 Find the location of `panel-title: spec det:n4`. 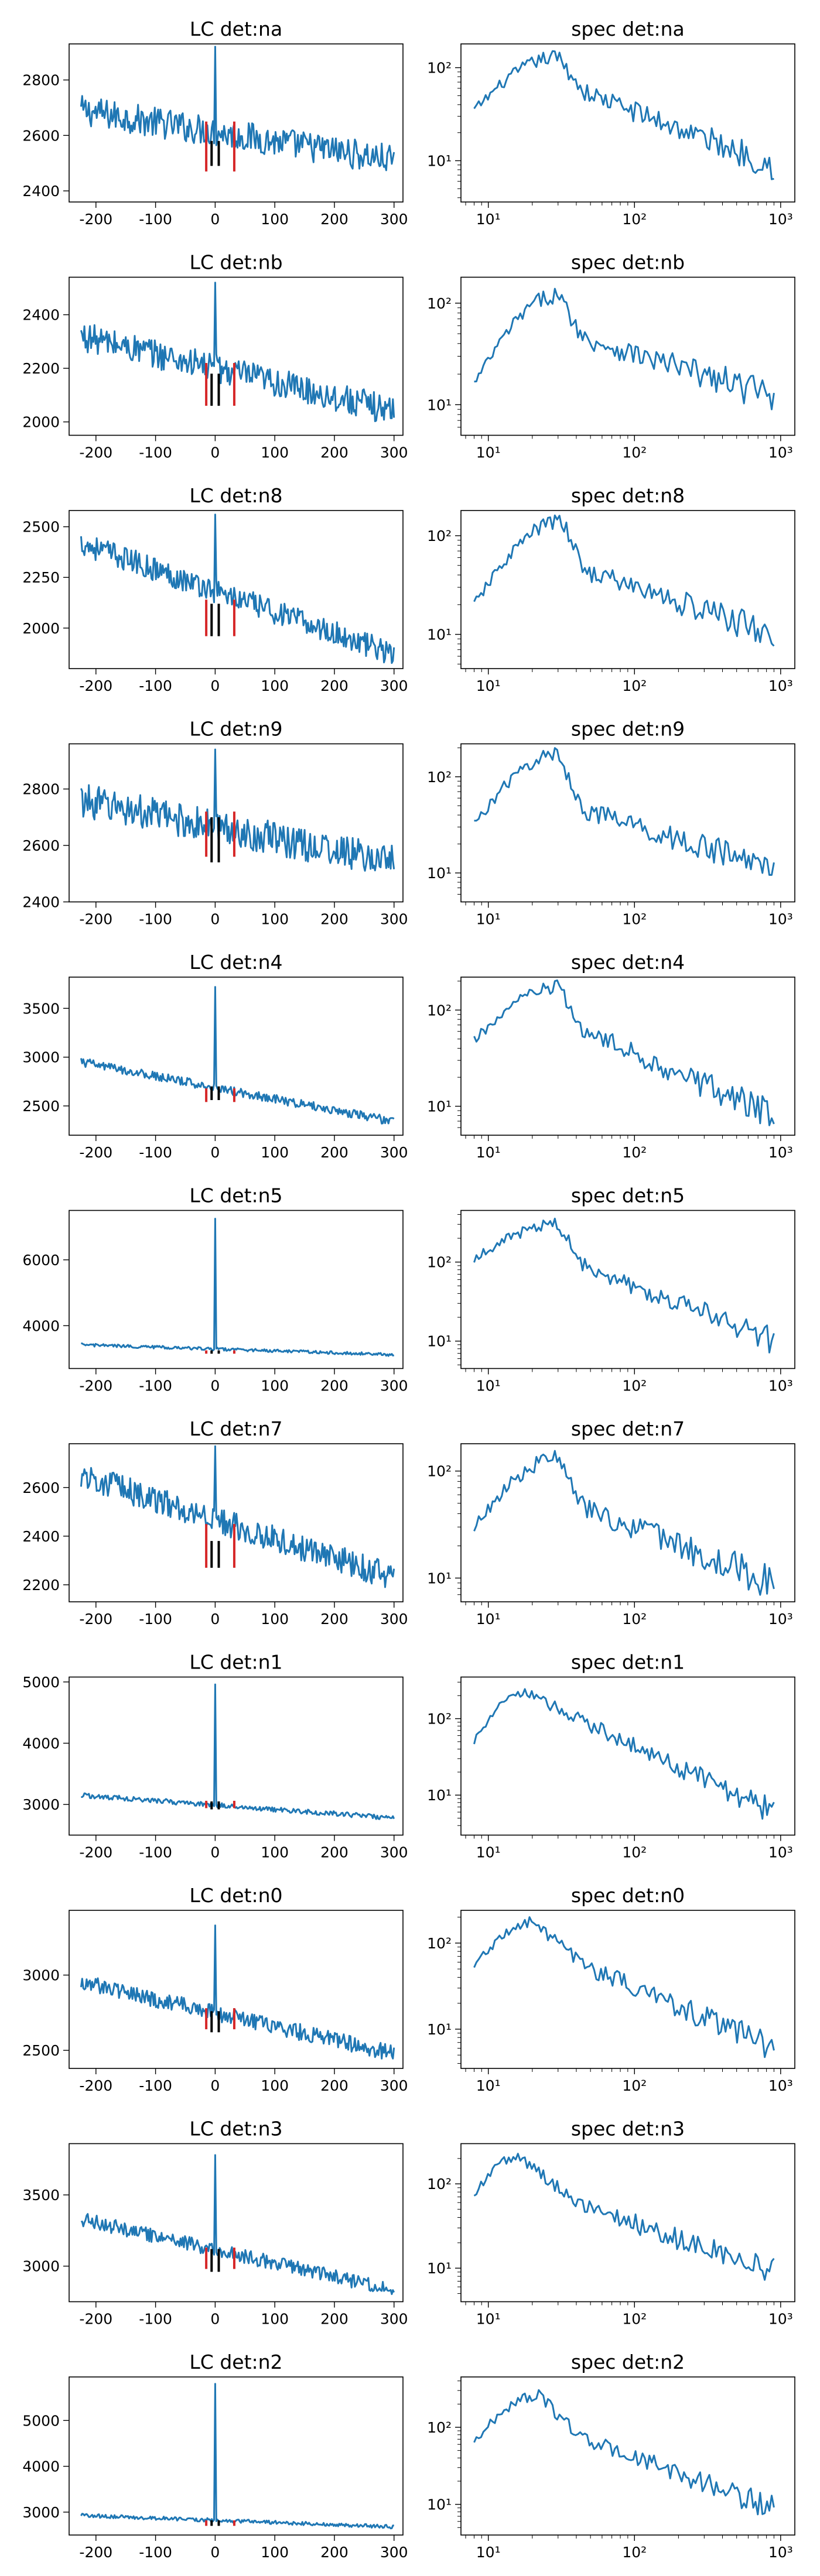

panel-title: spec det:n4 is located at coordinates (628, 962).